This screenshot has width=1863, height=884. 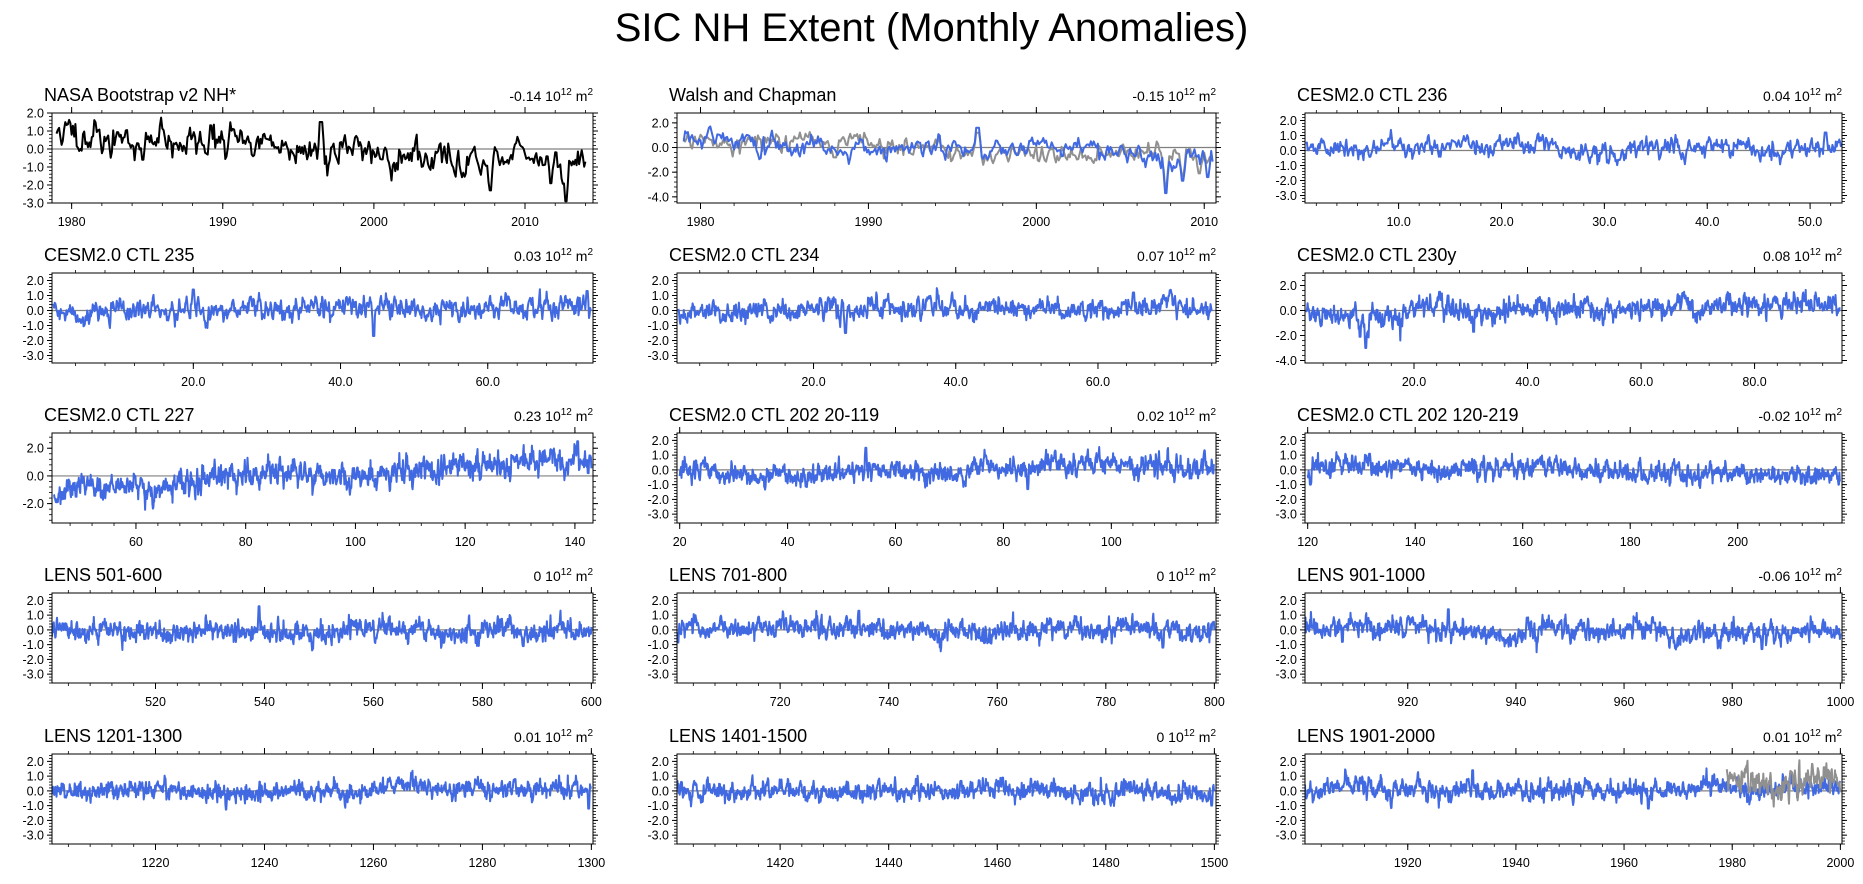 I want to click on panel-title: NASA Bootstrap v2 NH*, so click(x=140, y=95).